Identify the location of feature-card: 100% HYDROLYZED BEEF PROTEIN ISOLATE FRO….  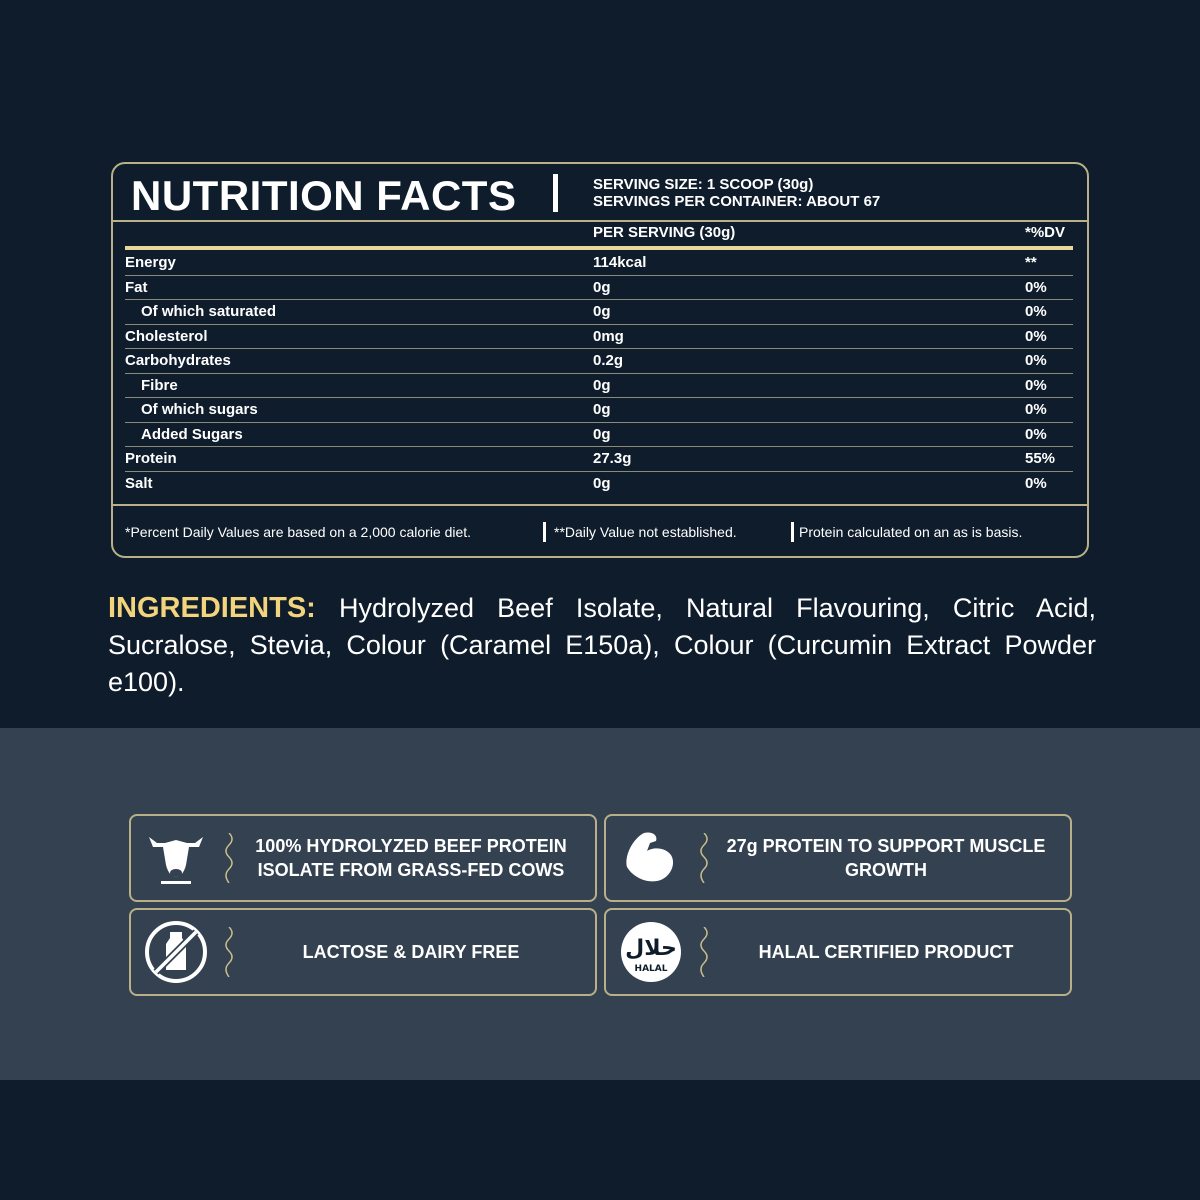
(363, 858).